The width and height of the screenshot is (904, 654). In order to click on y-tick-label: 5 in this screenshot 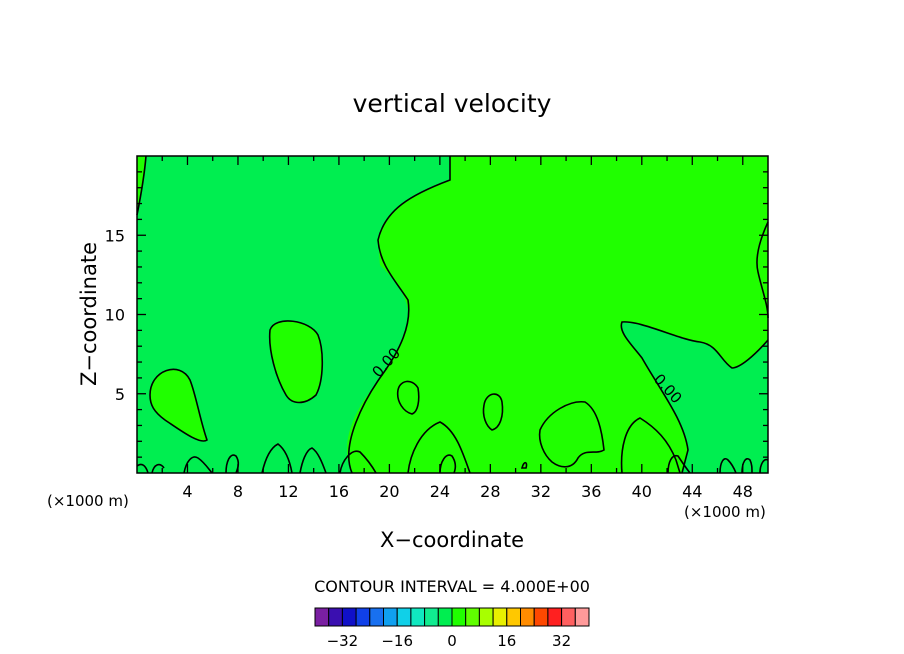, I will do `click(120, 394)`.